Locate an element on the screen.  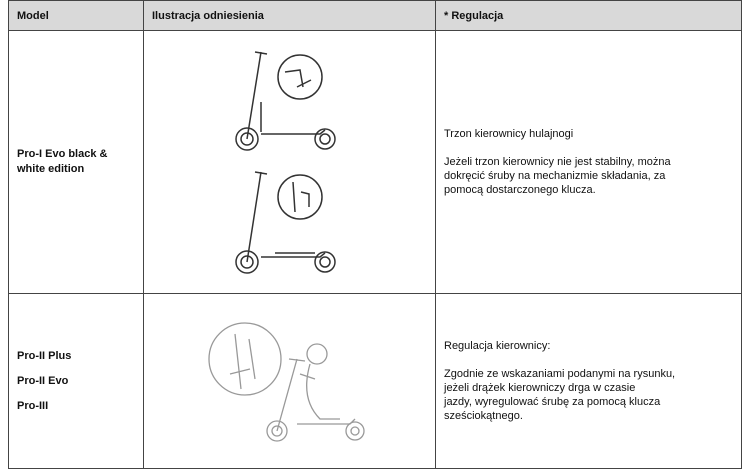
adjustment-title: Regulacja kierownicy: is located at coordinates (497, 346).